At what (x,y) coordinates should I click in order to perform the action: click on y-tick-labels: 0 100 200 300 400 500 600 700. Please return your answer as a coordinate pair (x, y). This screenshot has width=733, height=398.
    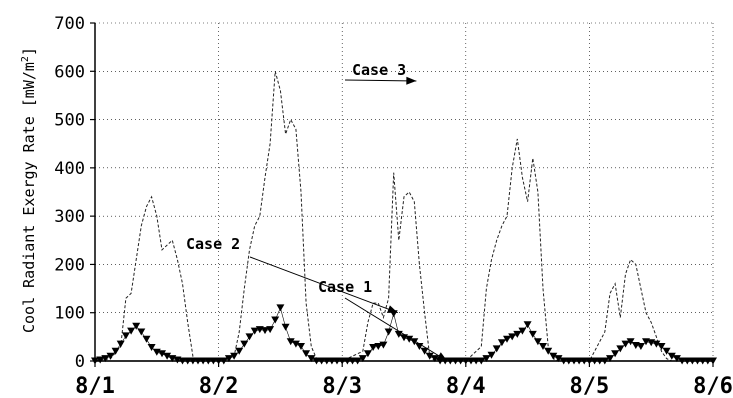
    Looking at the image, I should click on (69, 193).